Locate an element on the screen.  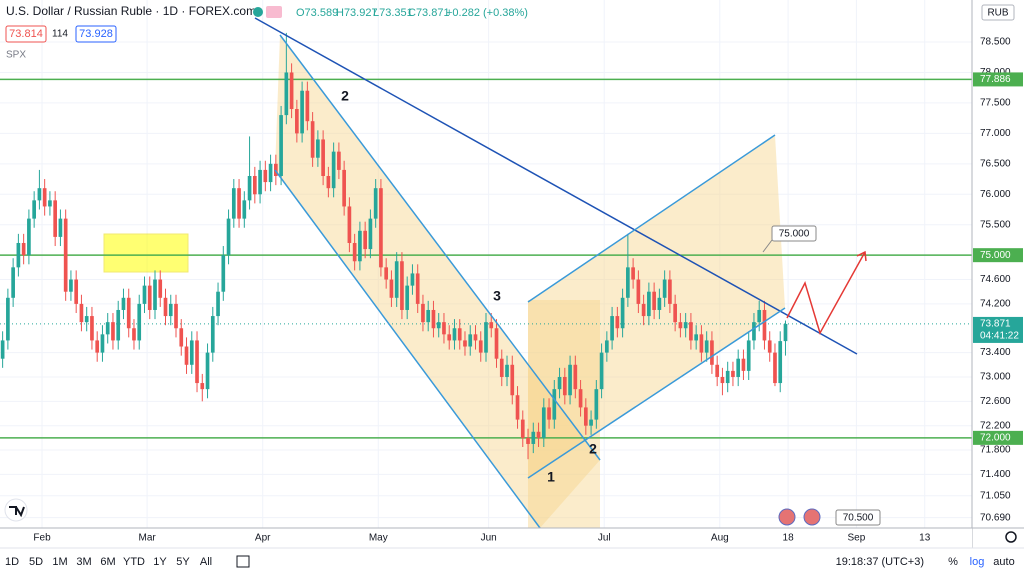
range-button: 6M is located at coordinates (107, 562).